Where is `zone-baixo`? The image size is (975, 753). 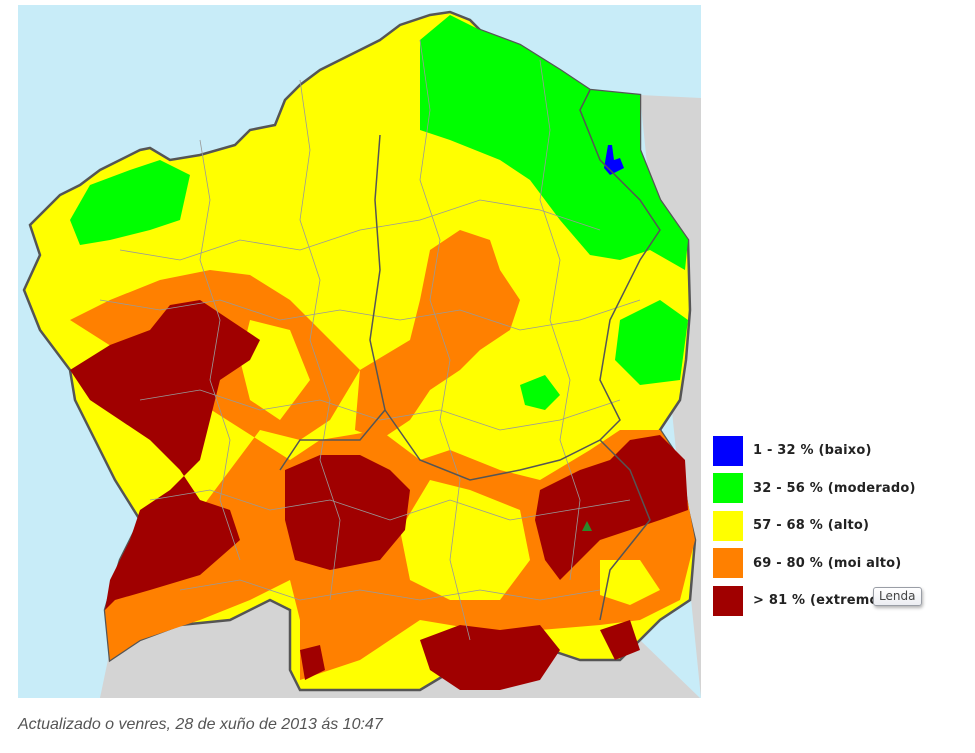
zone-baixo is located at coordinates (614, 160).